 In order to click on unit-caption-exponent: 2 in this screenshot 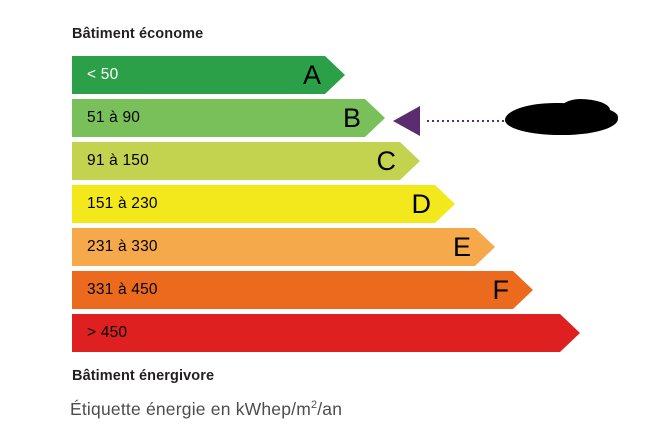, I will do `click(314, 405)`.